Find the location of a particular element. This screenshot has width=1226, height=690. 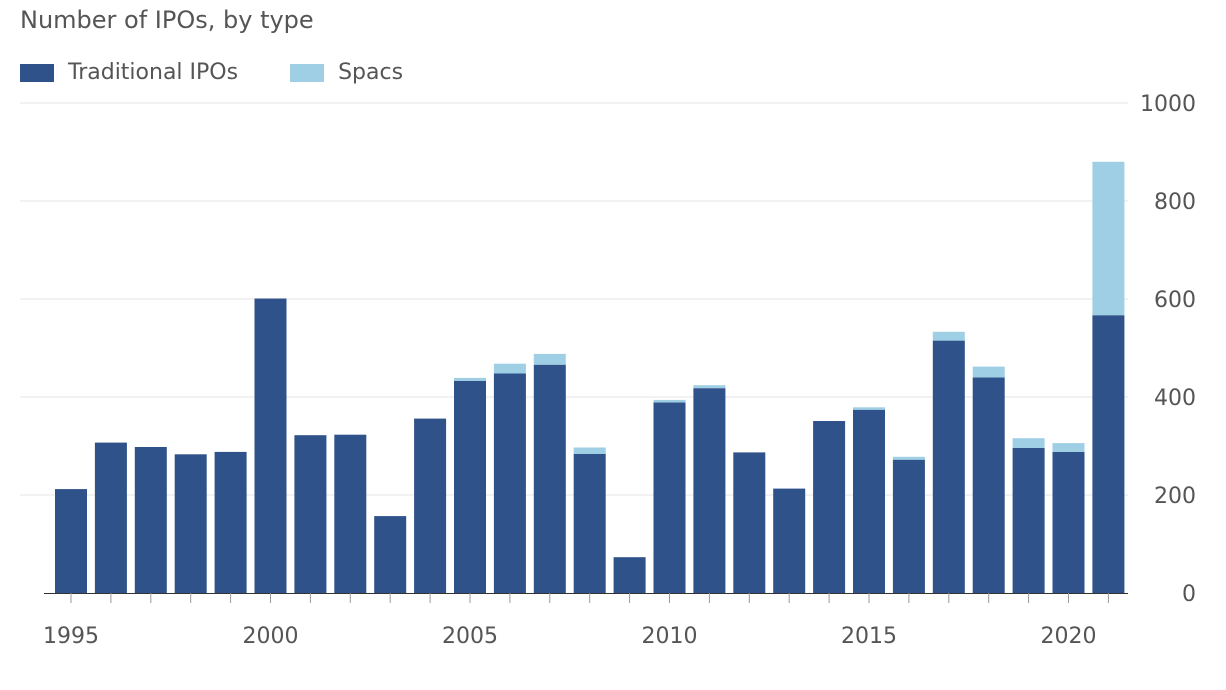

x-tick-label: 2000 is located at coordinates (271, 636).